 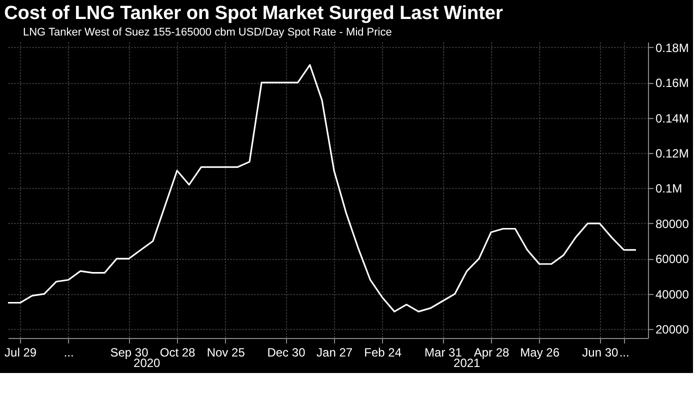 I want to click on x-tick-label: May 26, so click(x=540, y=353).